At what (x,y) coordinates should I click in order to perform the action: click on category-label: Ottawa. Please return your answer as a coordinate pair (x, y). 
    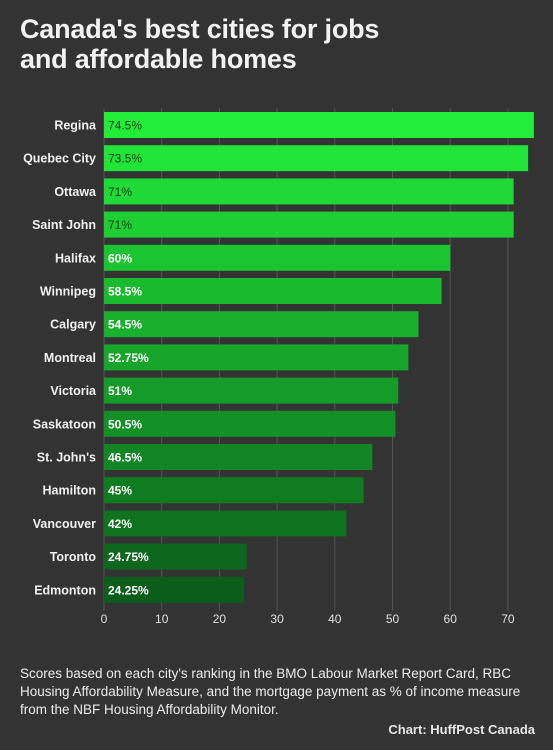
    Looking at the image, I should click on (75, 192).